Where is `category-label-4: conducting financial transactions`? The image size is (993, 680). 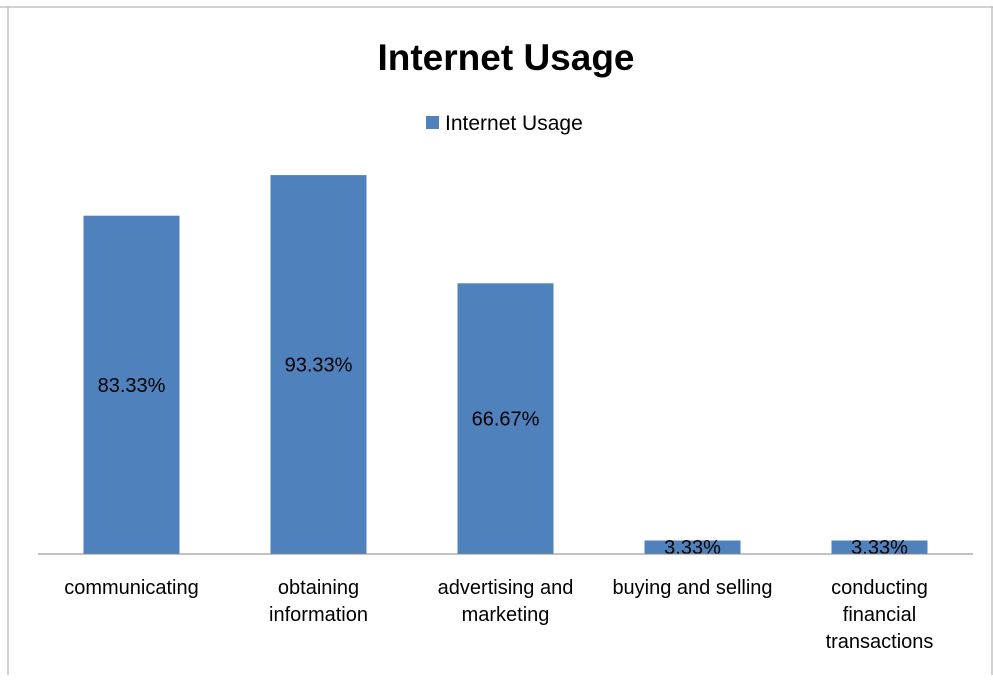
category-label-4: conducting financial transactions is located at coordinates (880, 615).